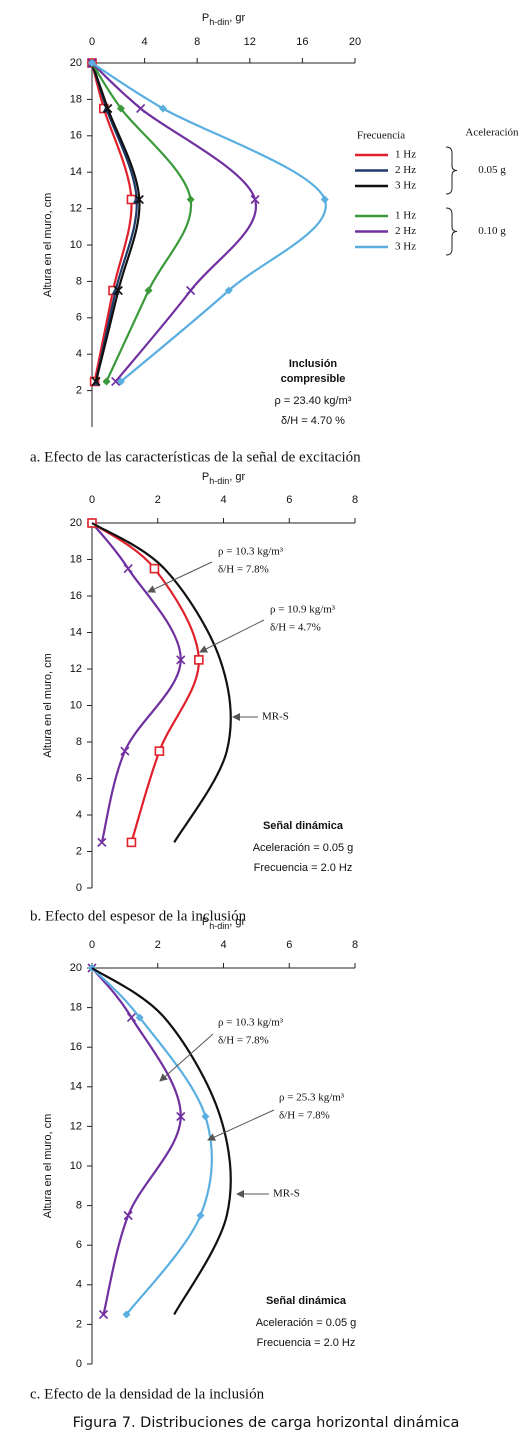 The height and width of the screenshot is (1447, 532). What do you see at coordinates (451, 170) in the screenshot?
I see `legend-brace` at bounding box center [451, 170].